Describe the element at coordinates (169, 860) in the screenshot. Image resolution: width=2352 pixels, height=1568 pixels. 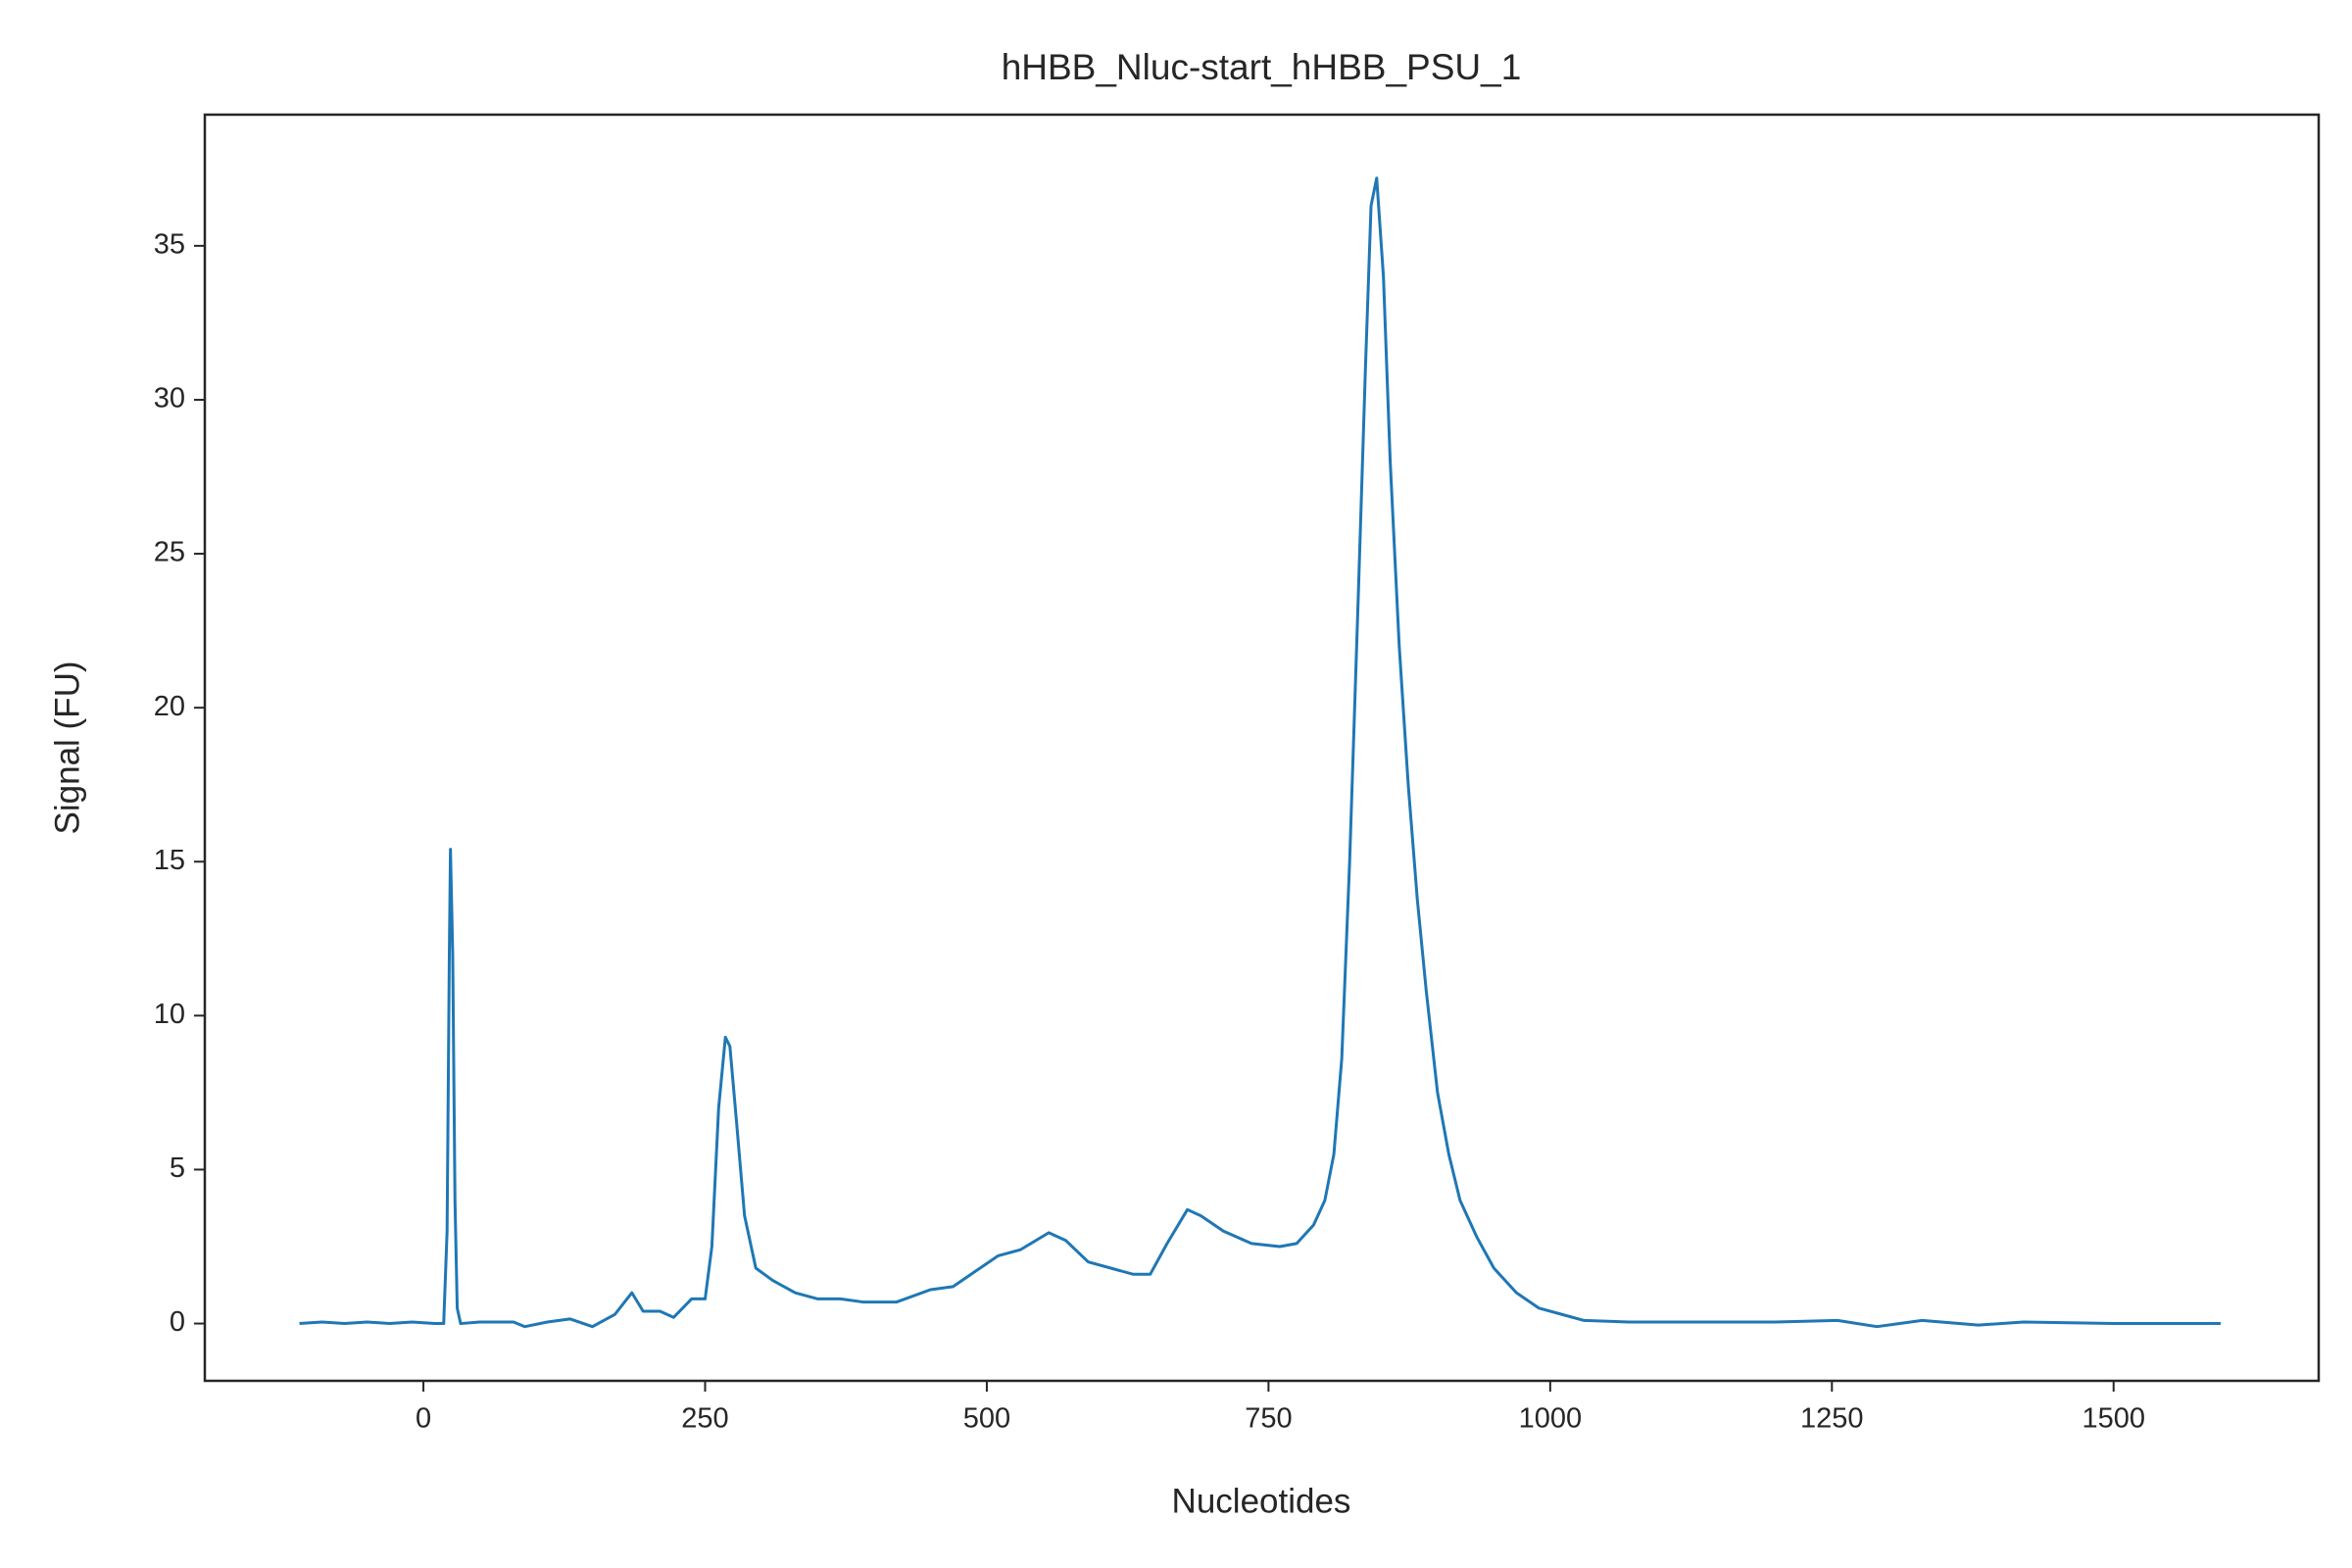
I see `y-tick-label: 15` at that location.